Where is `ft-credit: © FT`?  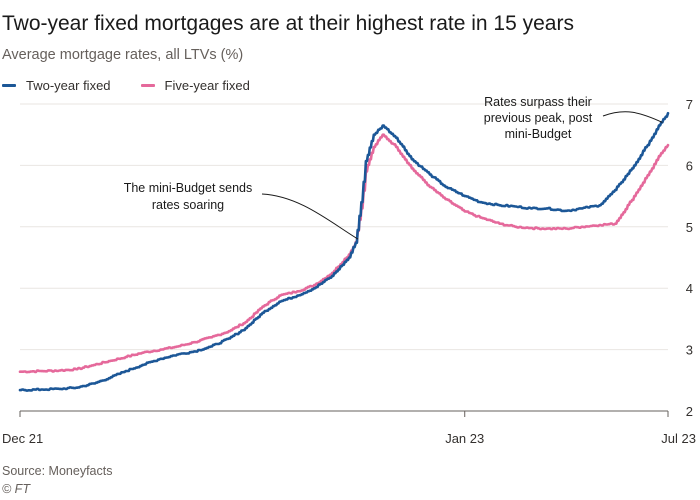
ft-credit: © FT is located at coordinates (16, 489).